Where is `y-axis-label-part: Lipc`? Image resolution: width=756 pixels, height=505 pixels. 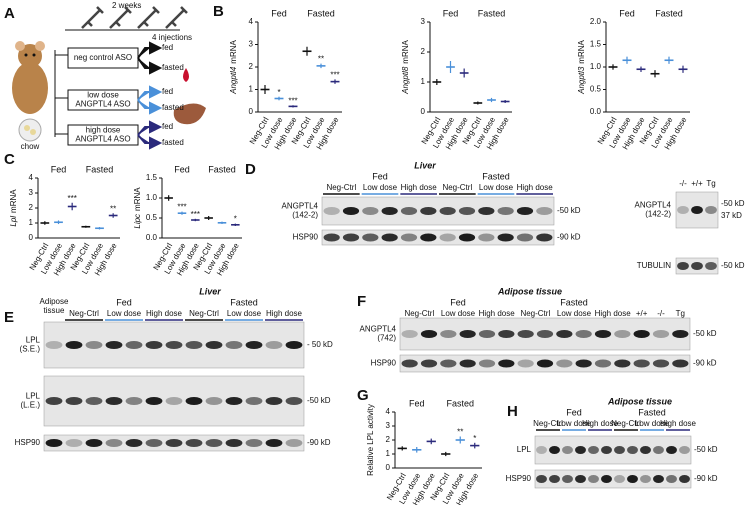
y-axis-label-part: Lipc is located at coordinates (137, 221).